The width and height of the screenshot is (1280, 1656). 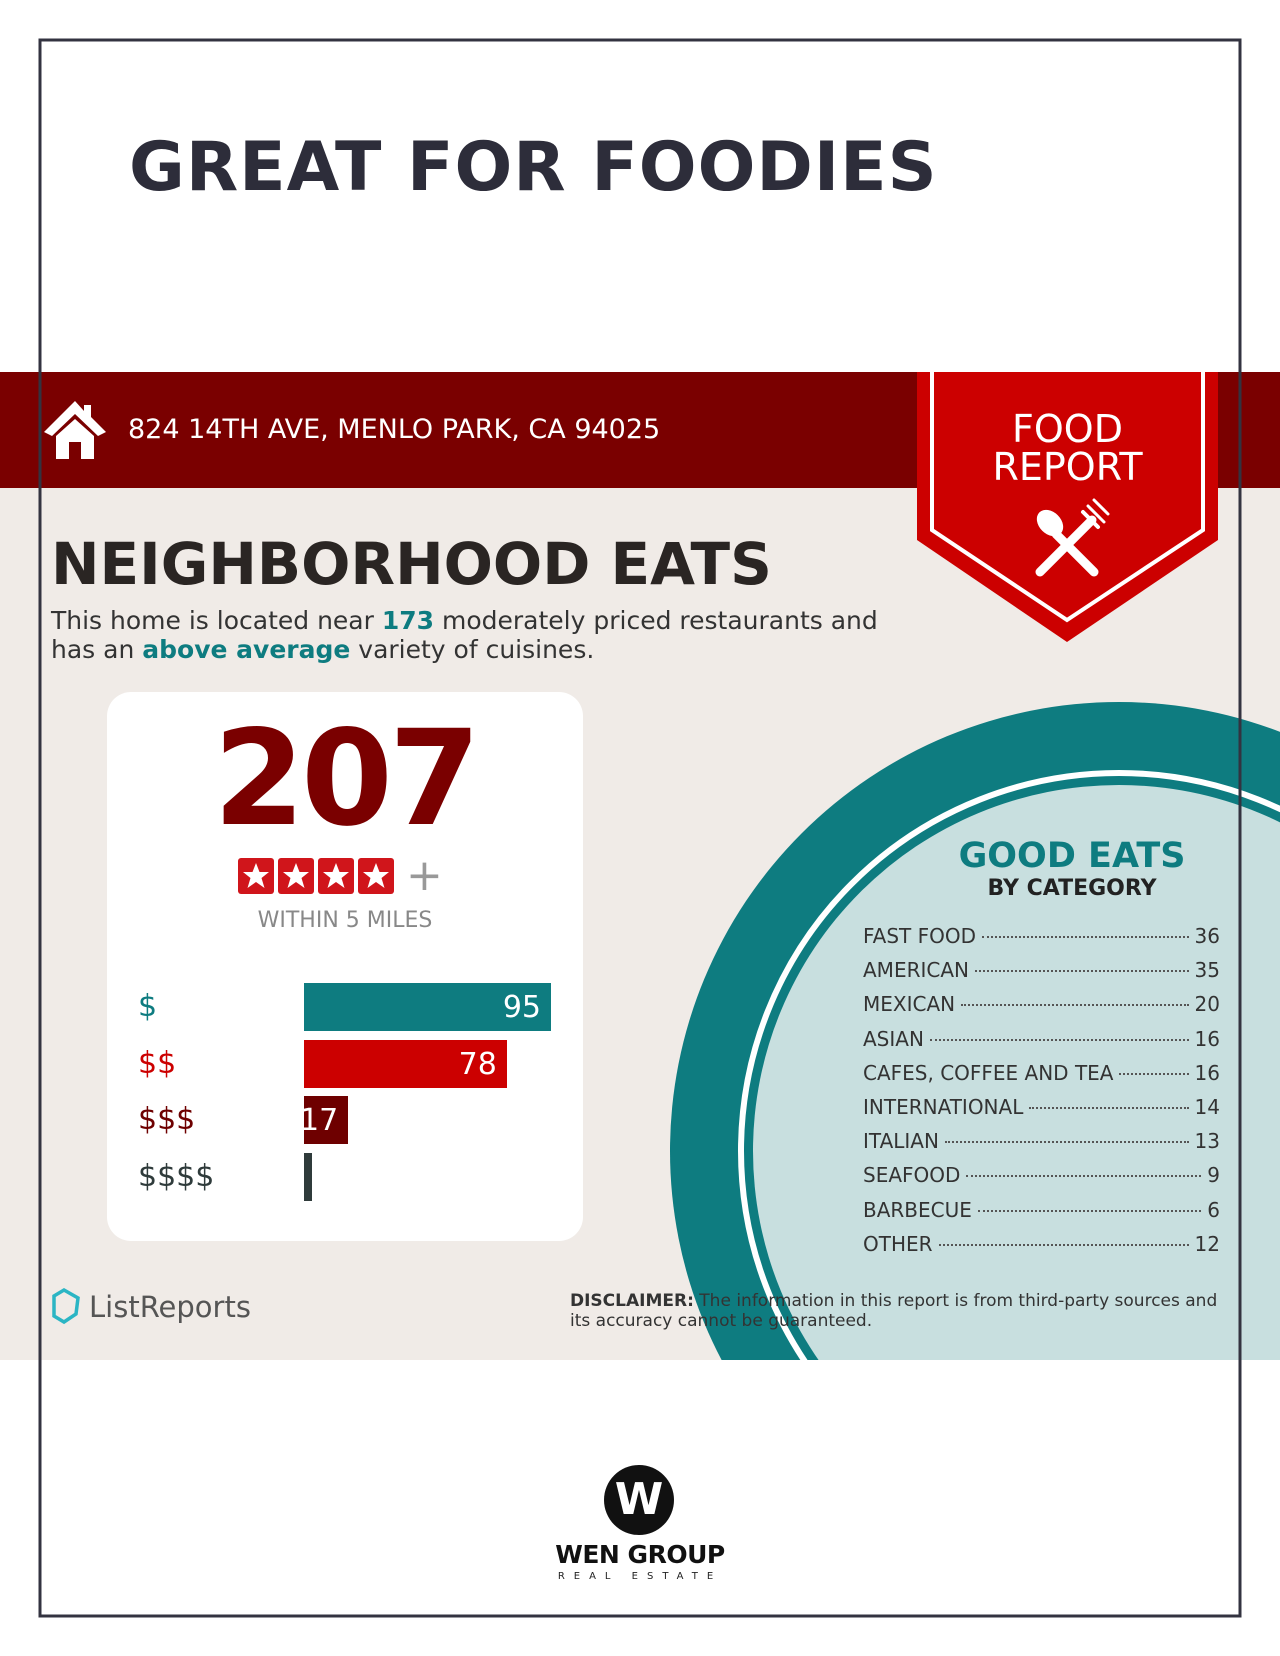 I want to click on listreports-icon, so click(x=66, y=1306).